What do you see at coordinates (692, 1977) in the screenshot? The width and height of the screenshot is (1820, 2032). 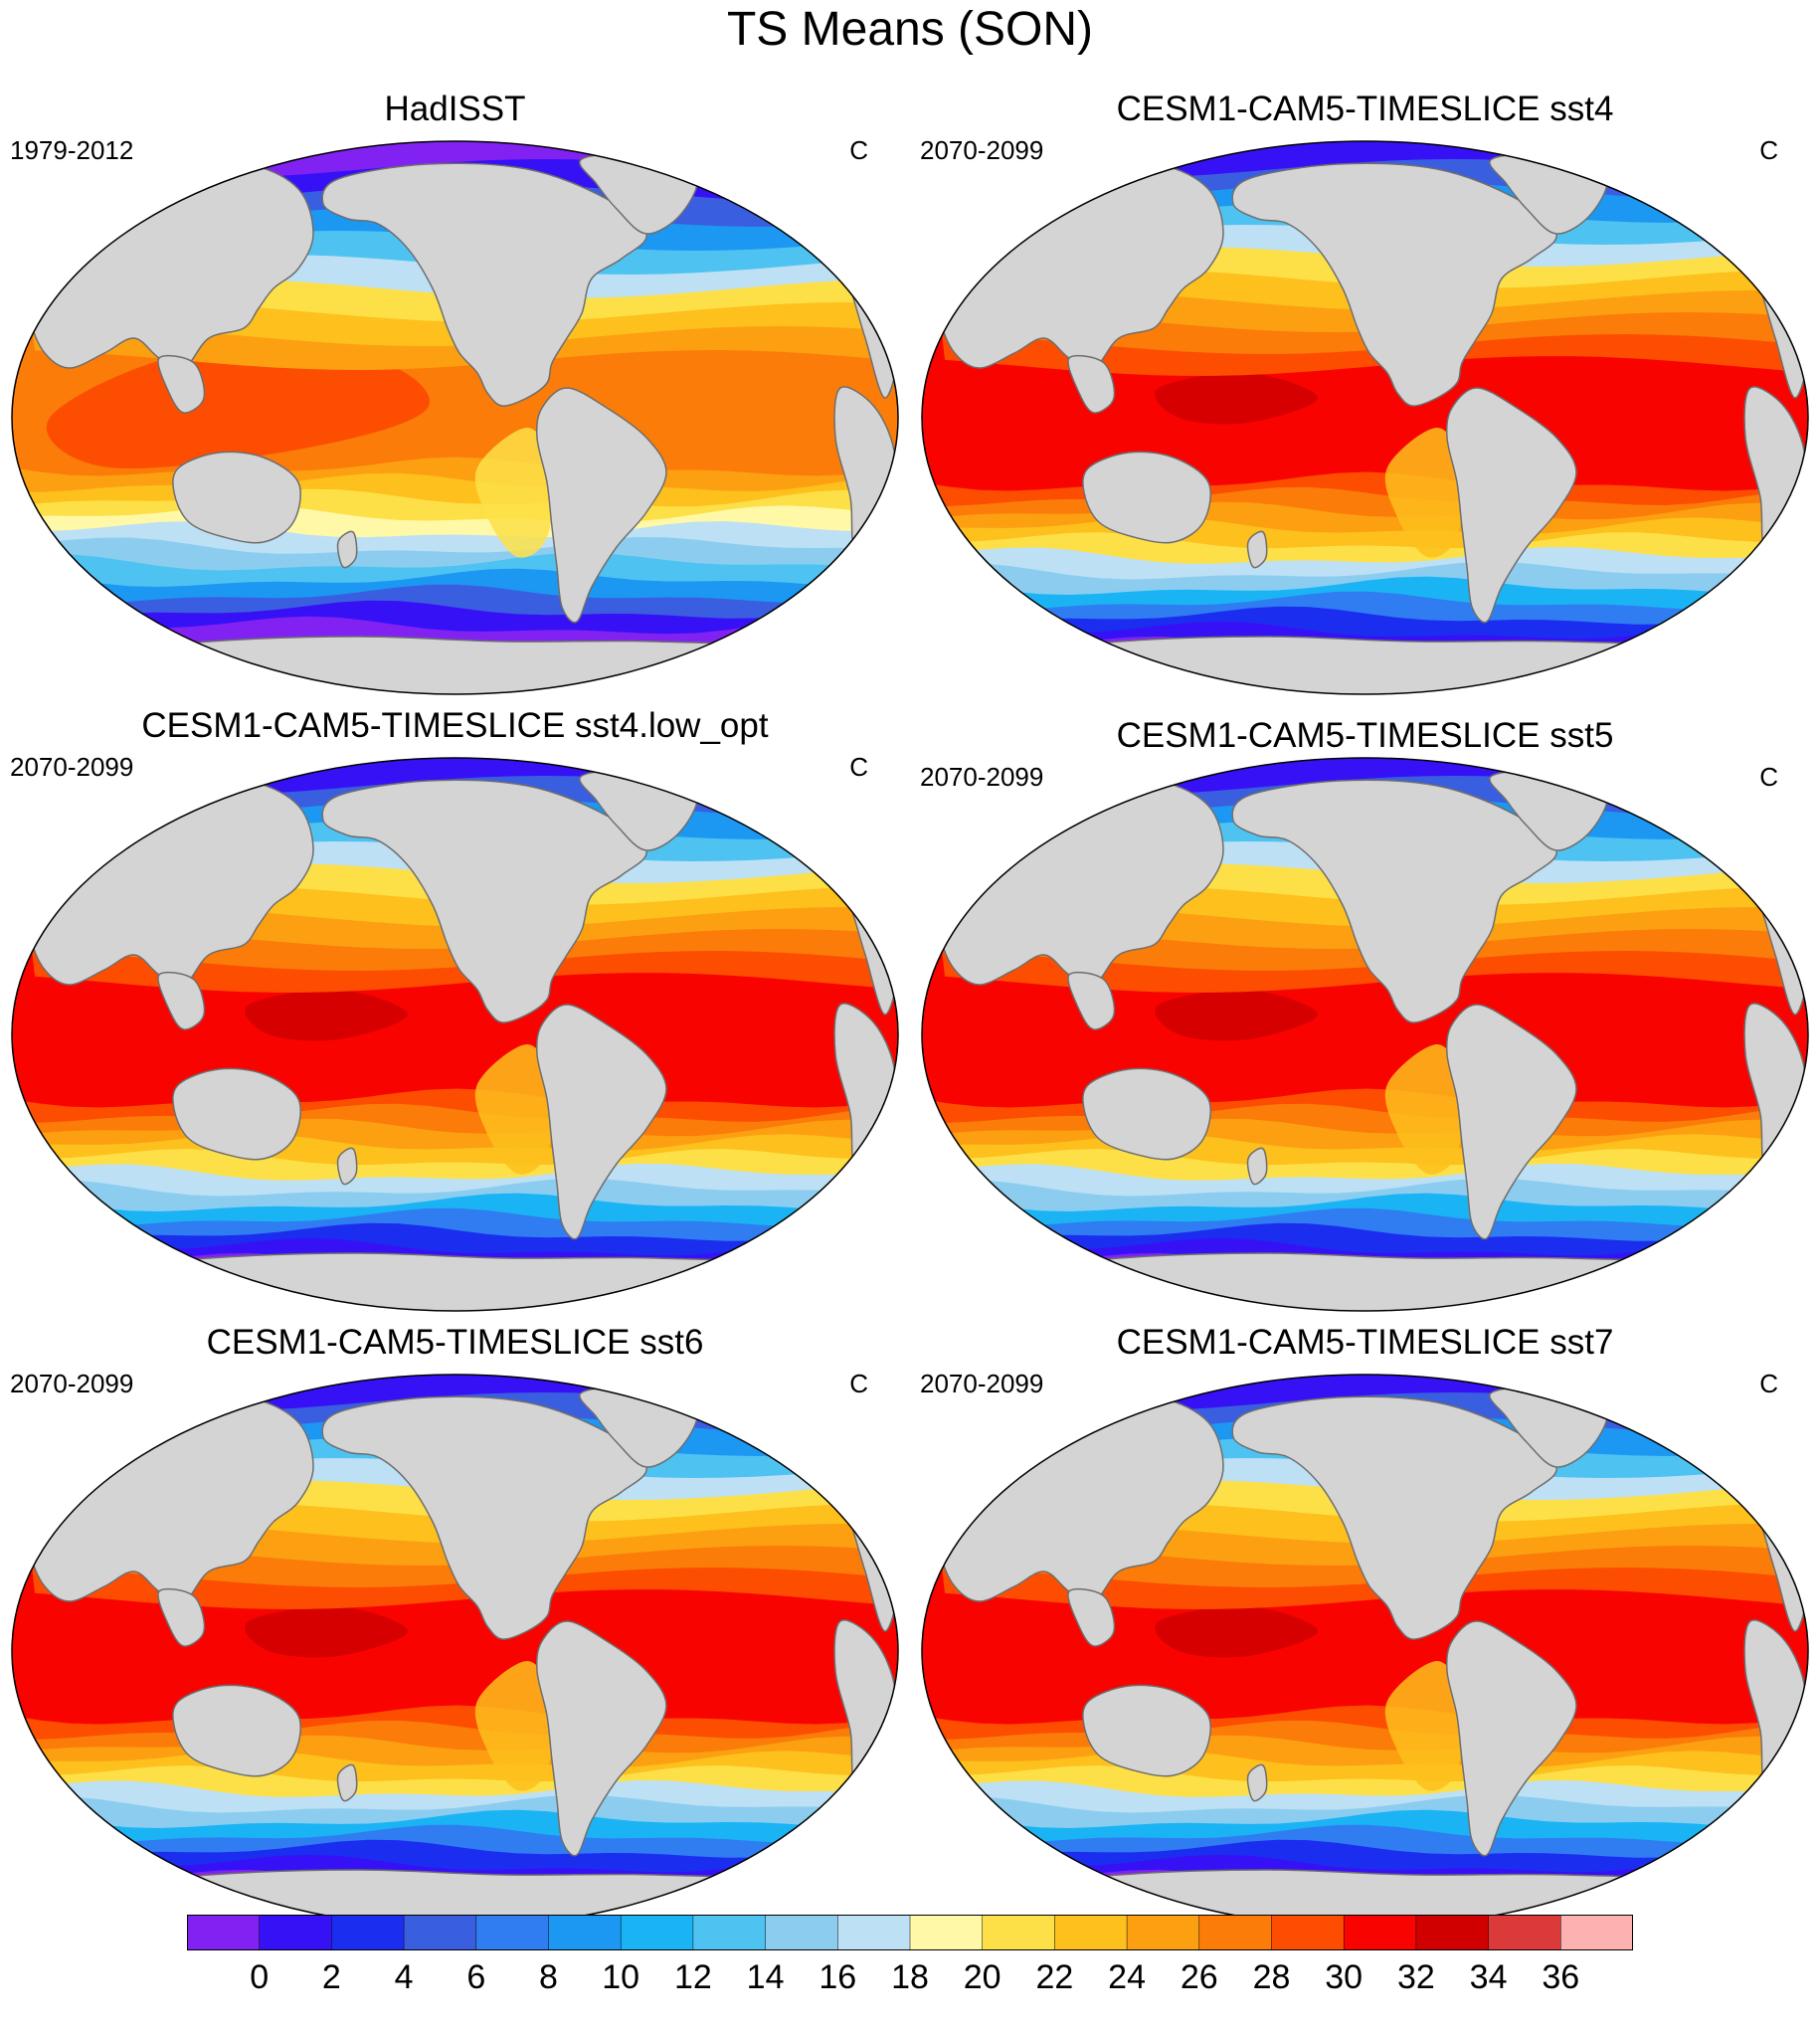 I see `colorbar-tick-label-12: 12` at bounding box center [692, 1977].